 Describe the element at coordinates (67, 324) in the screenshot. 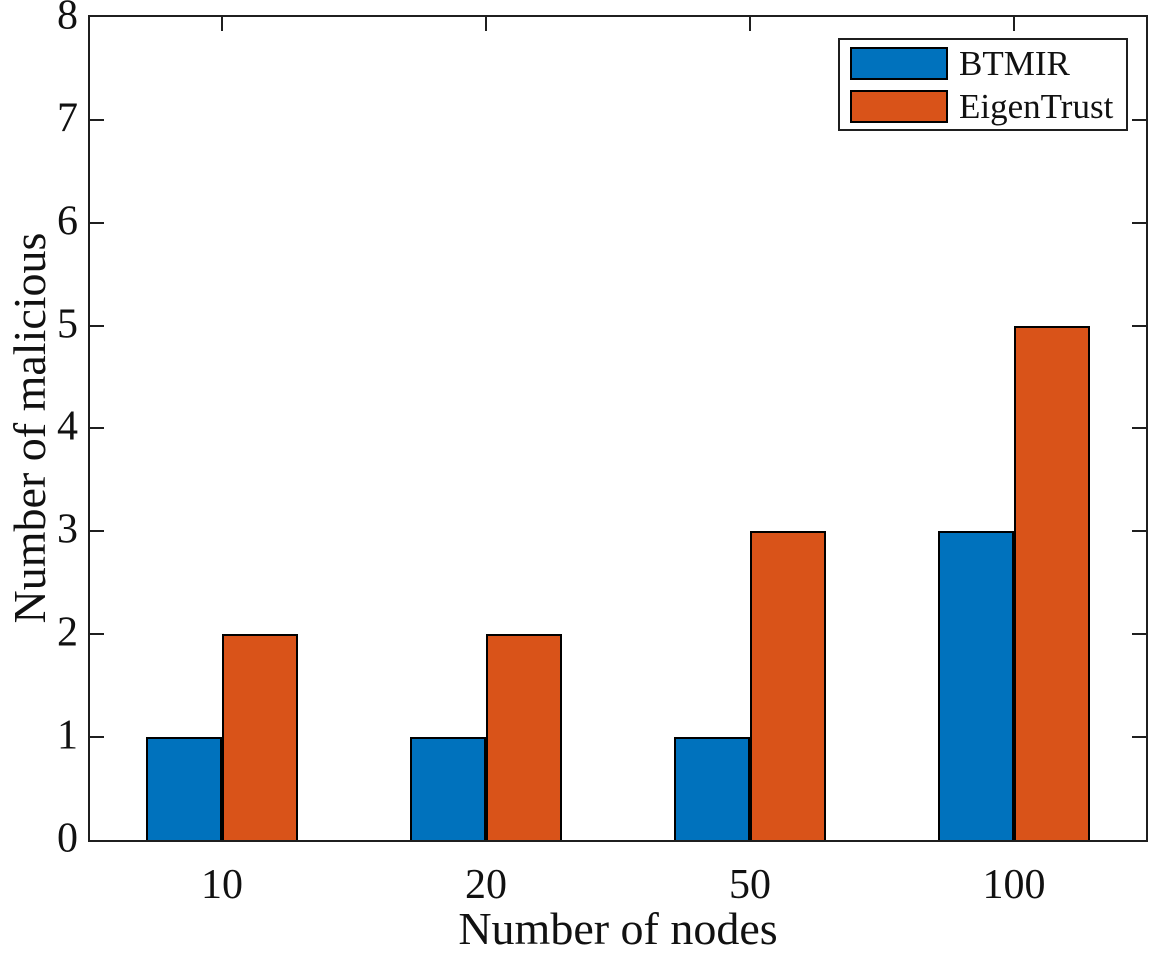

I see `y-tick-label: 5` at that location.